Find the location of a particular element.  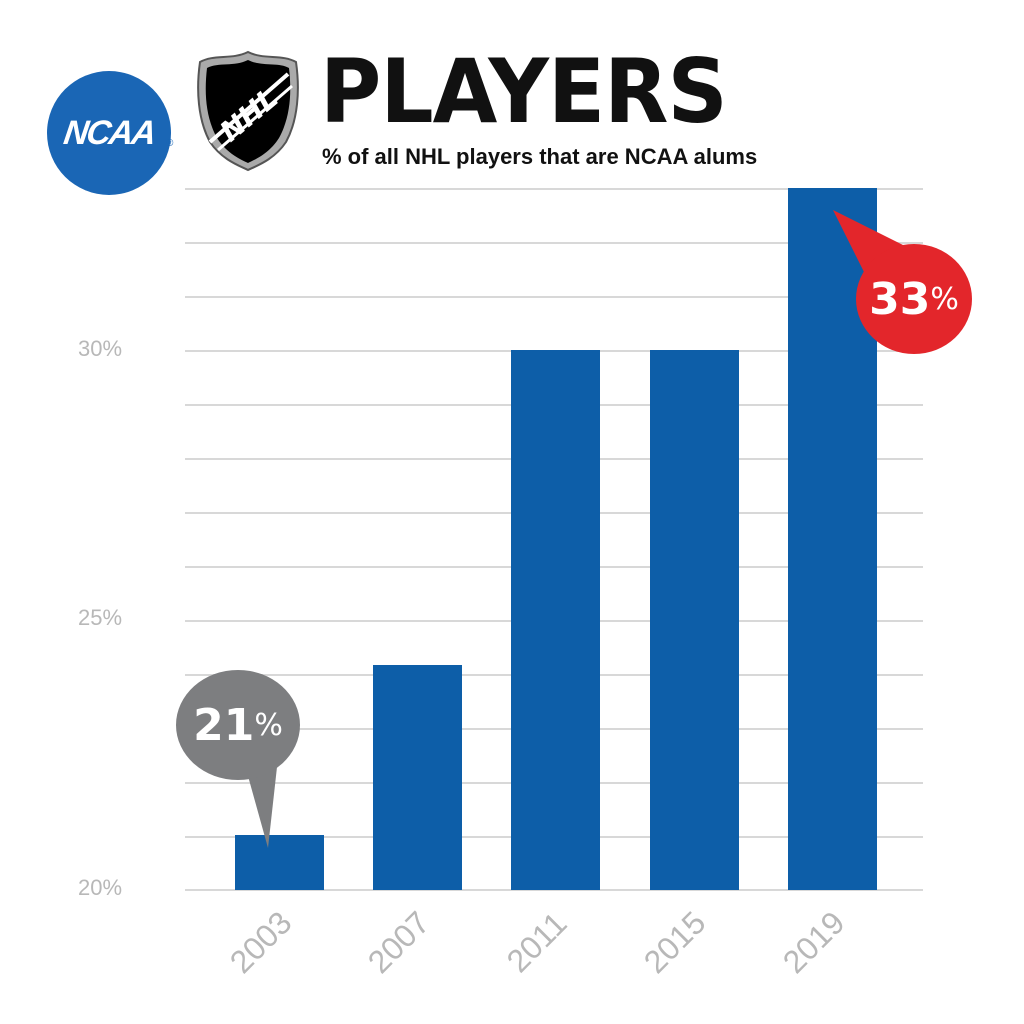

ncaa-logo: NCAA is located at coordinates (109, 133).